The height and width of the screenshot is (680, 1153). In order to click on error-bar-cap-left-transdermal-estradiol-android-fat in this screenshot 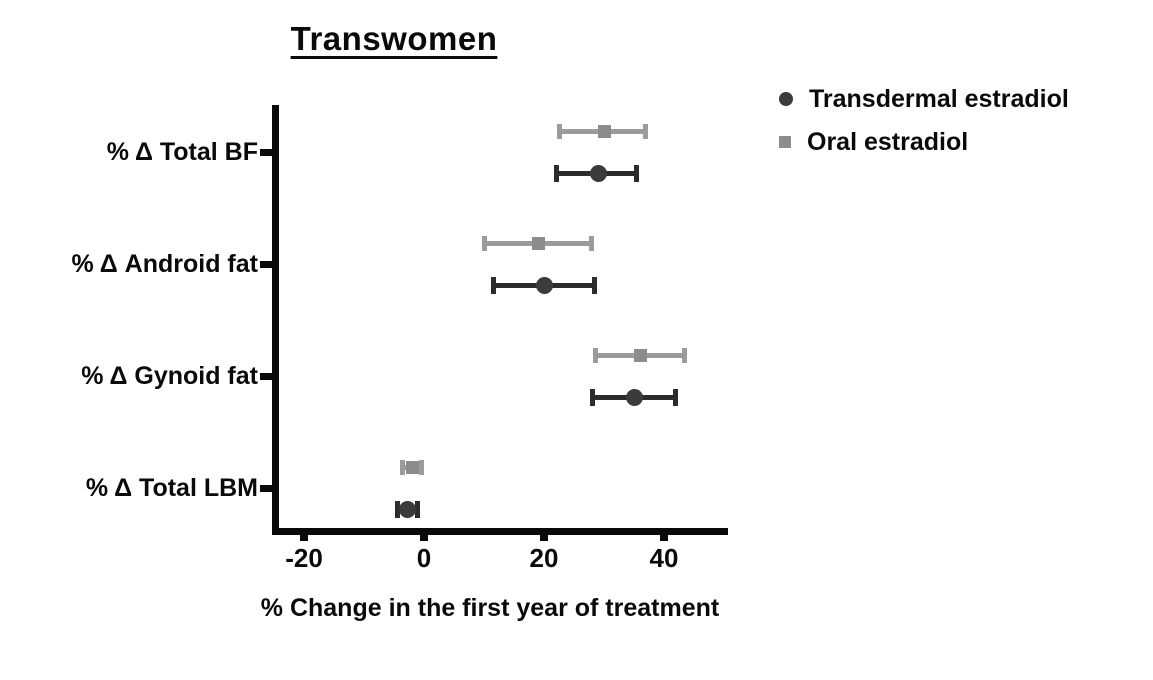, I will do `click(493, 285)`.